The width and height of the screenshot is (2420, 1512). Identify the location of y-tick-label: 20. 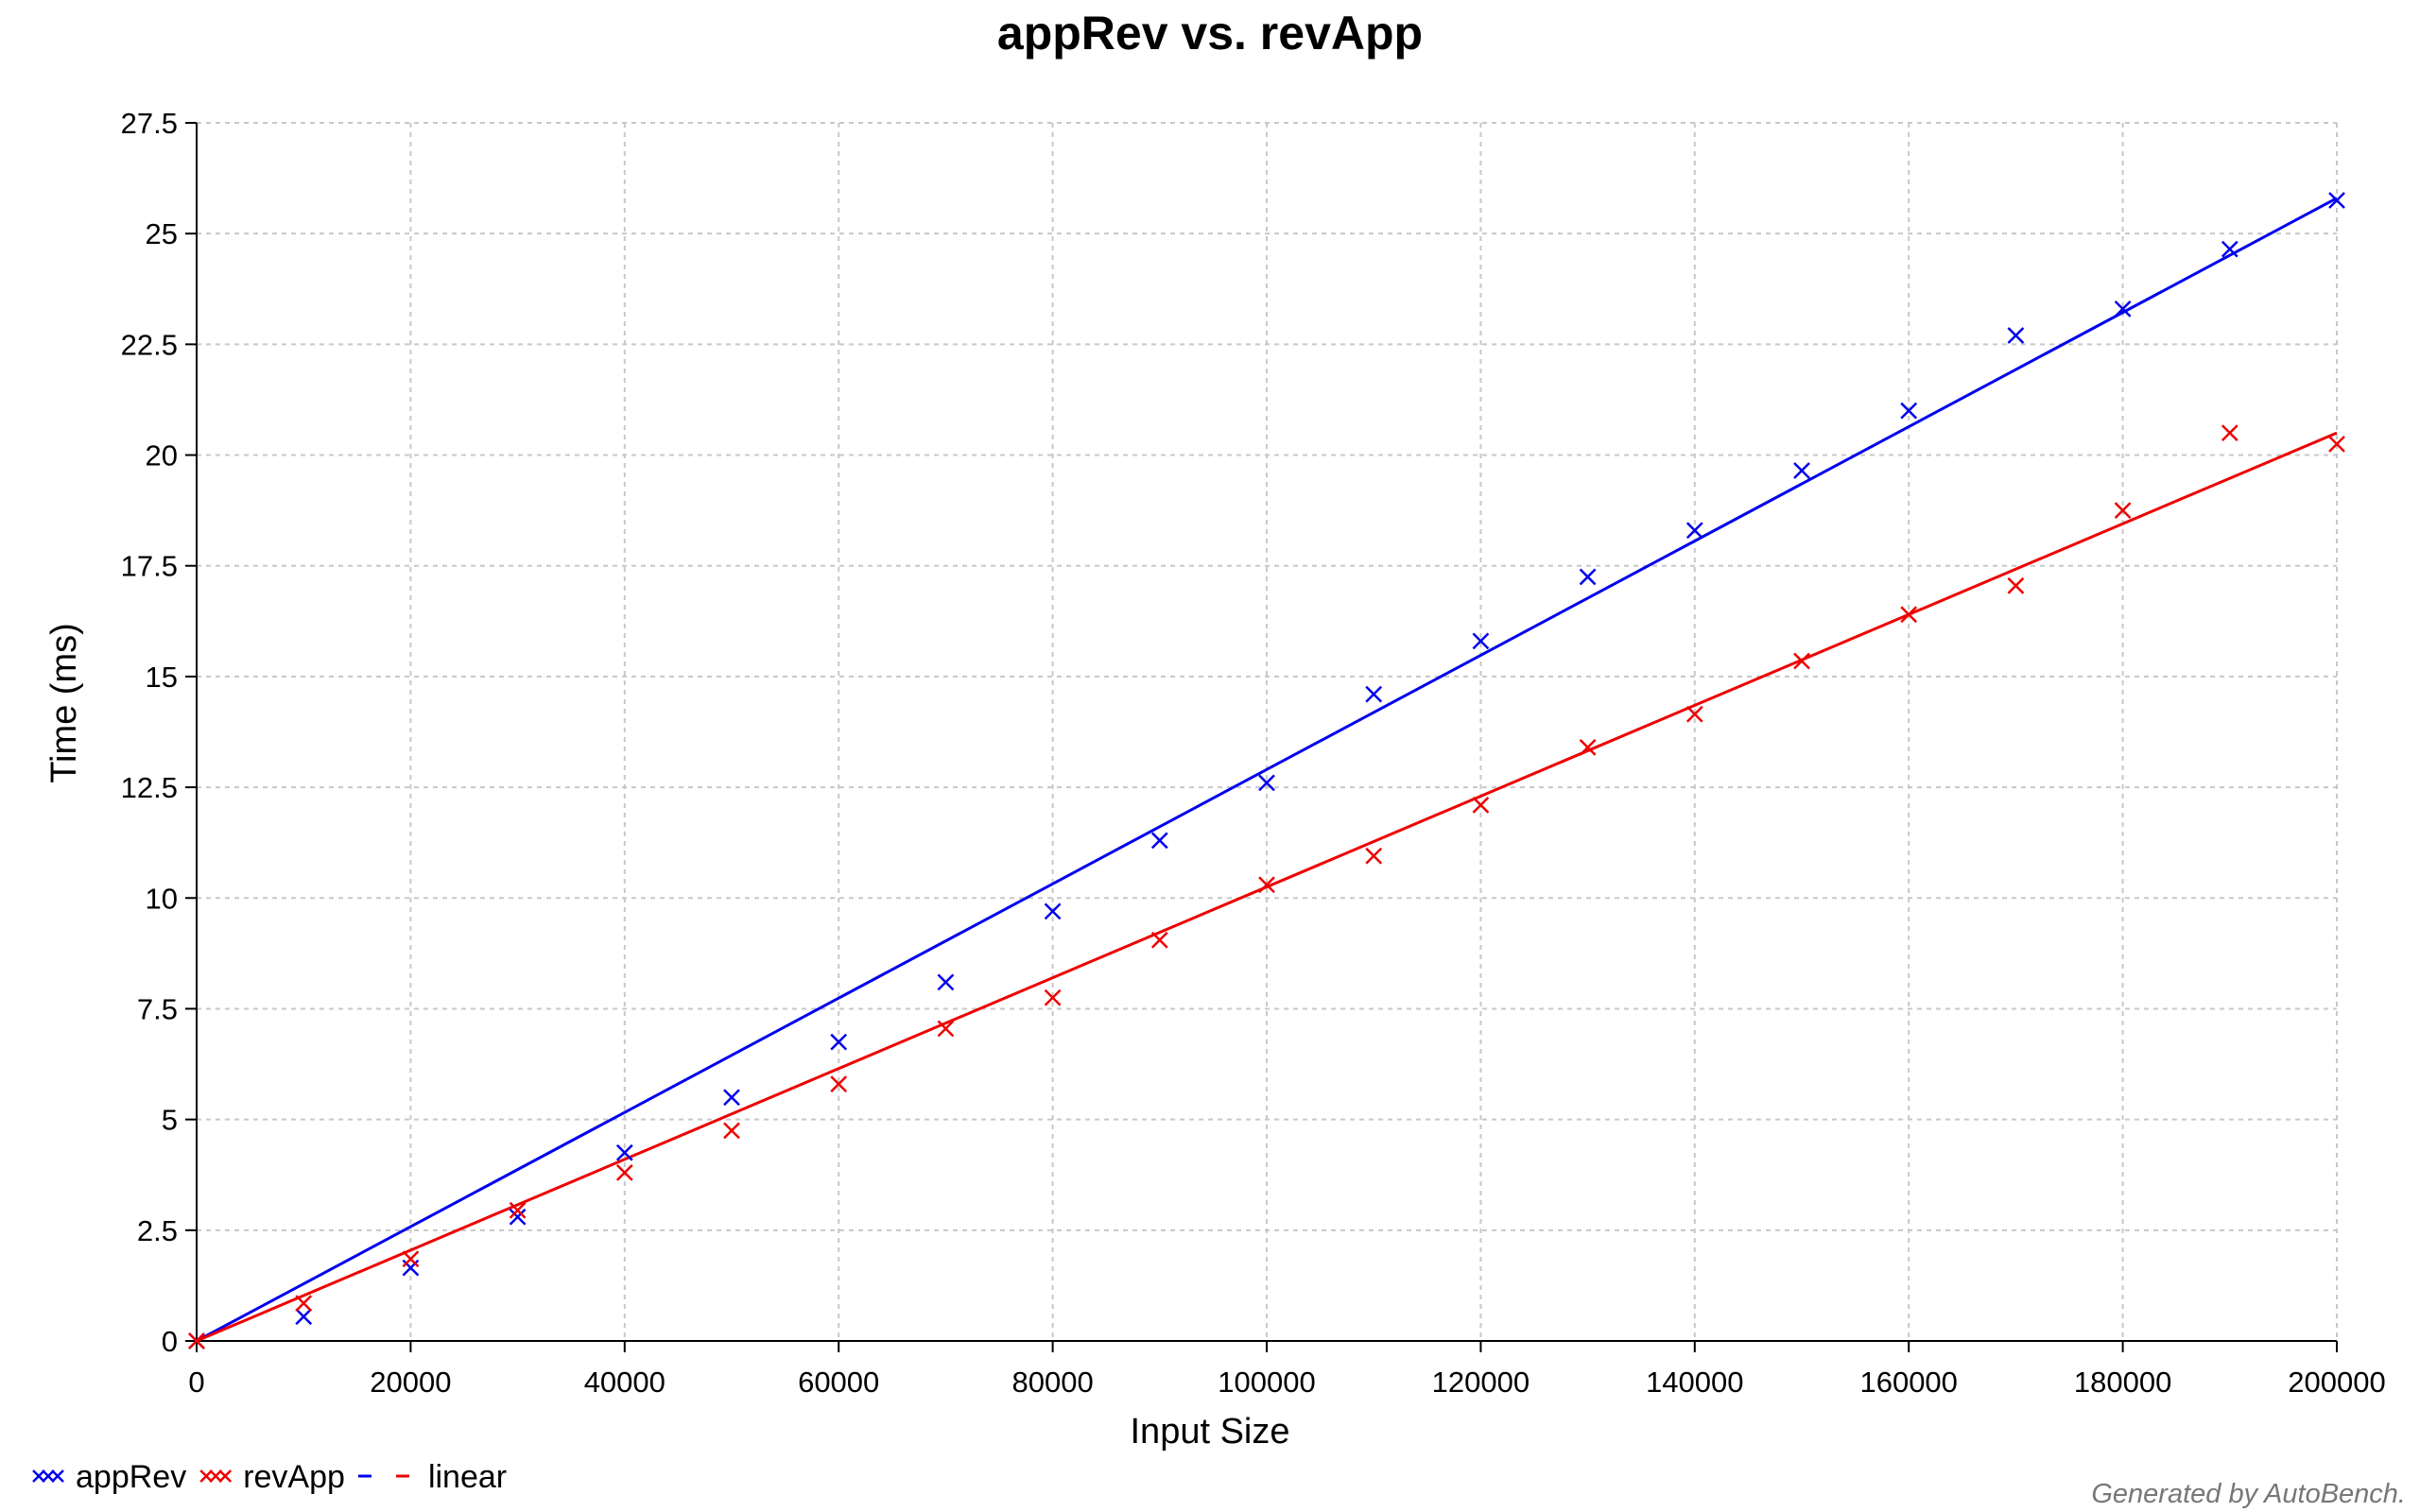
(162, 455).